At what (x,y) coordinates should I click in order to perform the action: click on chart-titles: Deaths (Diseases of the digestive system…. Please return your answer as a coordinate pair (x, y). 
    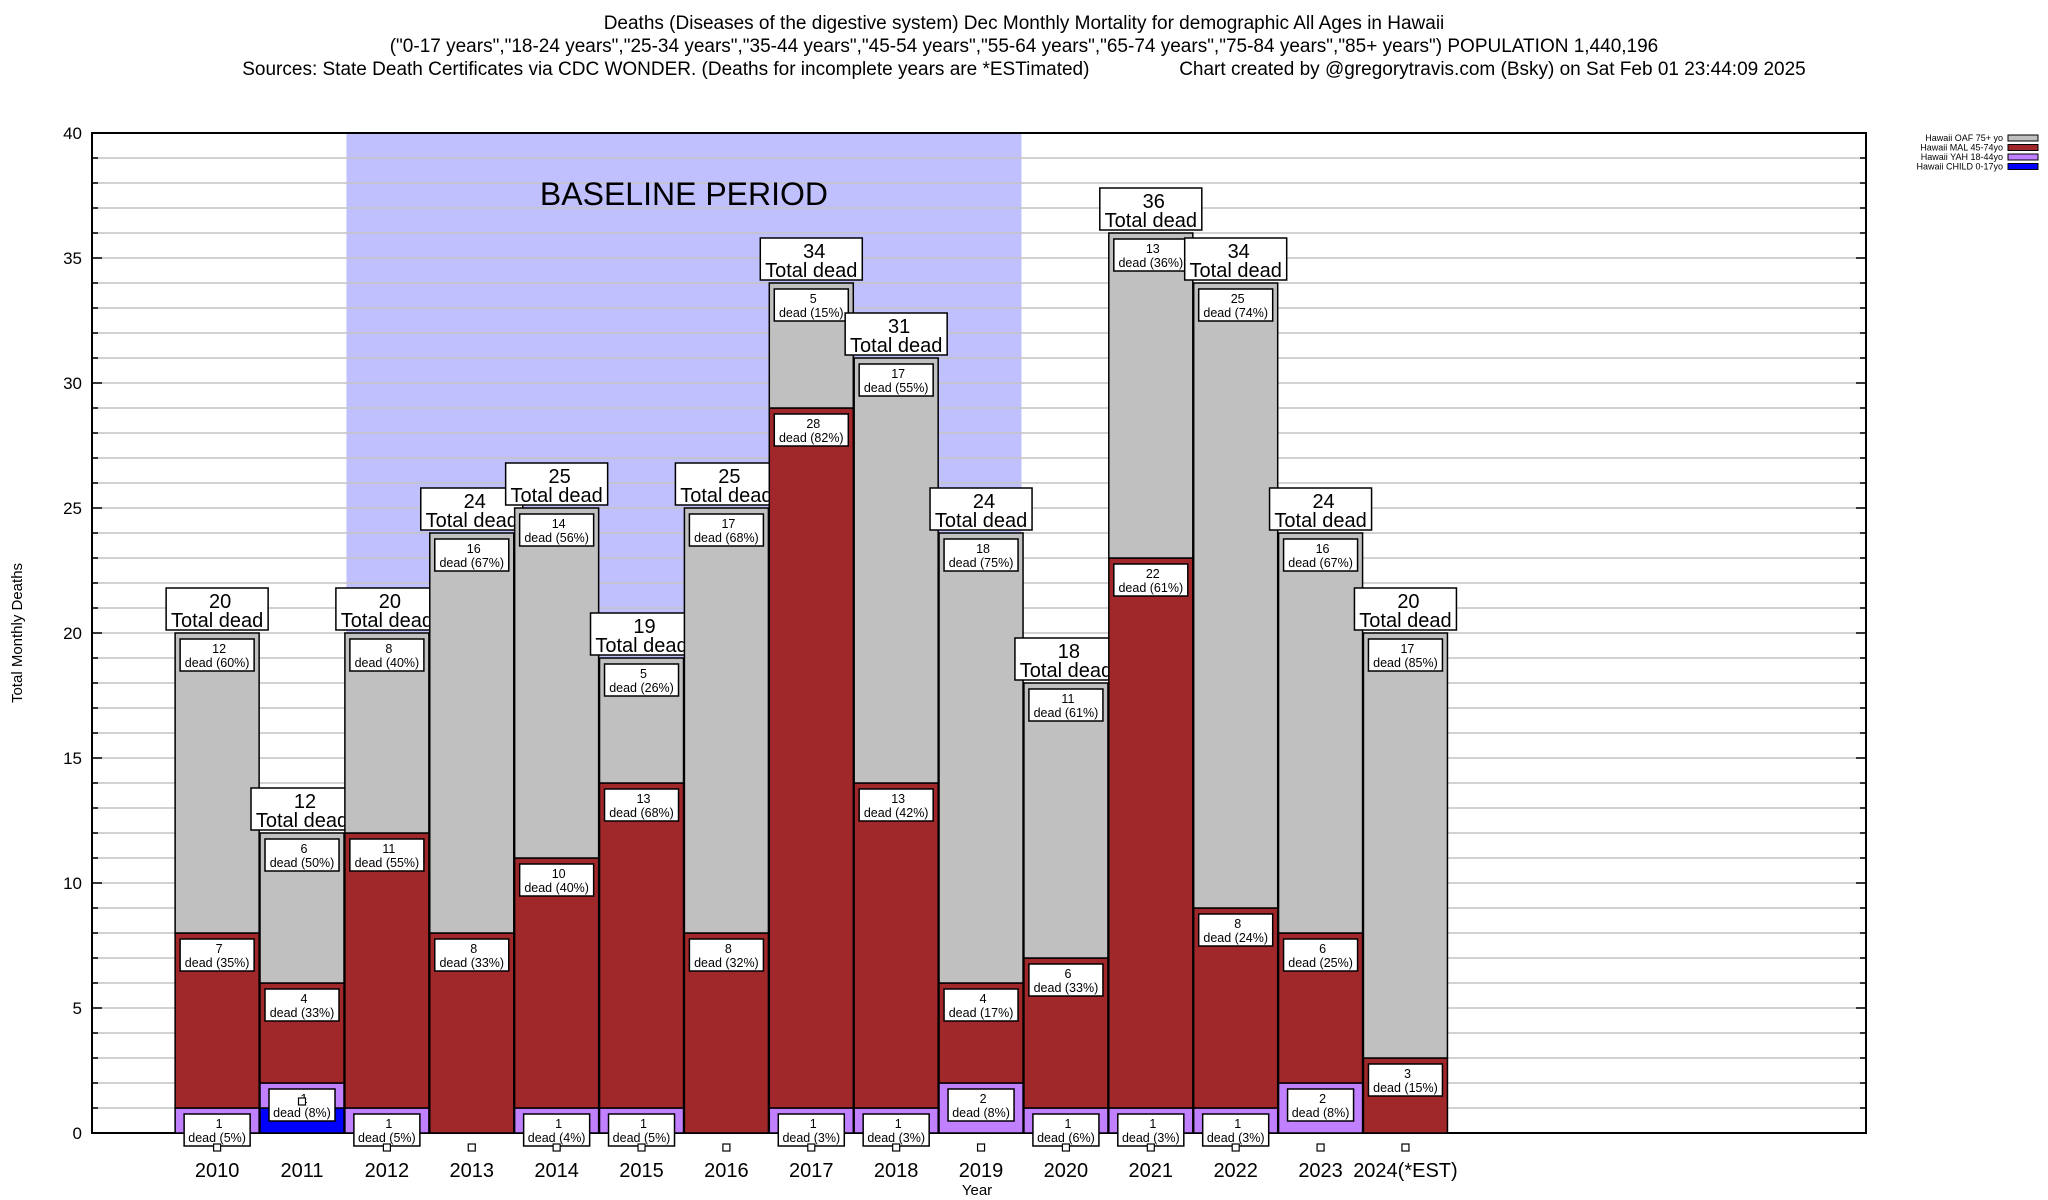
    Looking at the image, I should click on (1024, 46).